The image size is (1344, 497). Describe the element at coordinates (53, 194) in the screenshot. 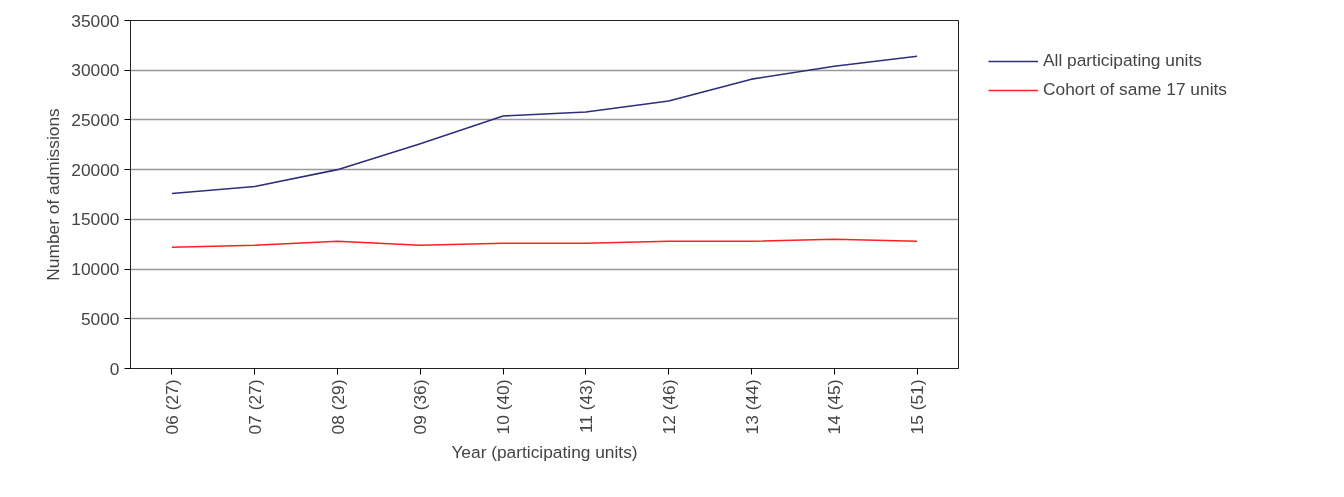

I see `y-axis-title: Number of admissions` at that location.